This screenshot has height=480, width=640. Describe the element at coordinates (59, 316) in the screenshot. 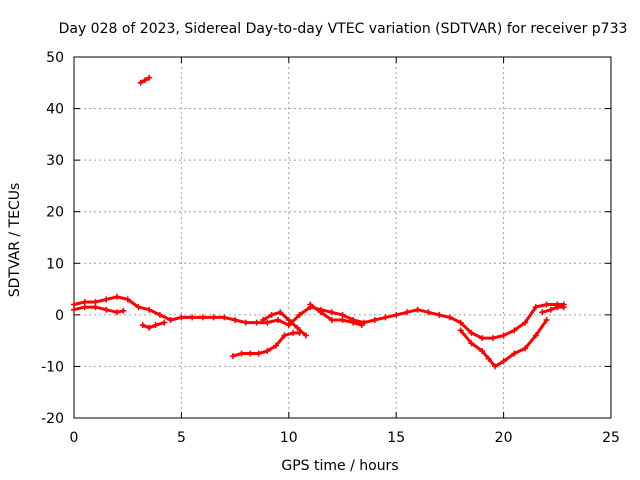

I see `y-tick-label: 0` at that location.